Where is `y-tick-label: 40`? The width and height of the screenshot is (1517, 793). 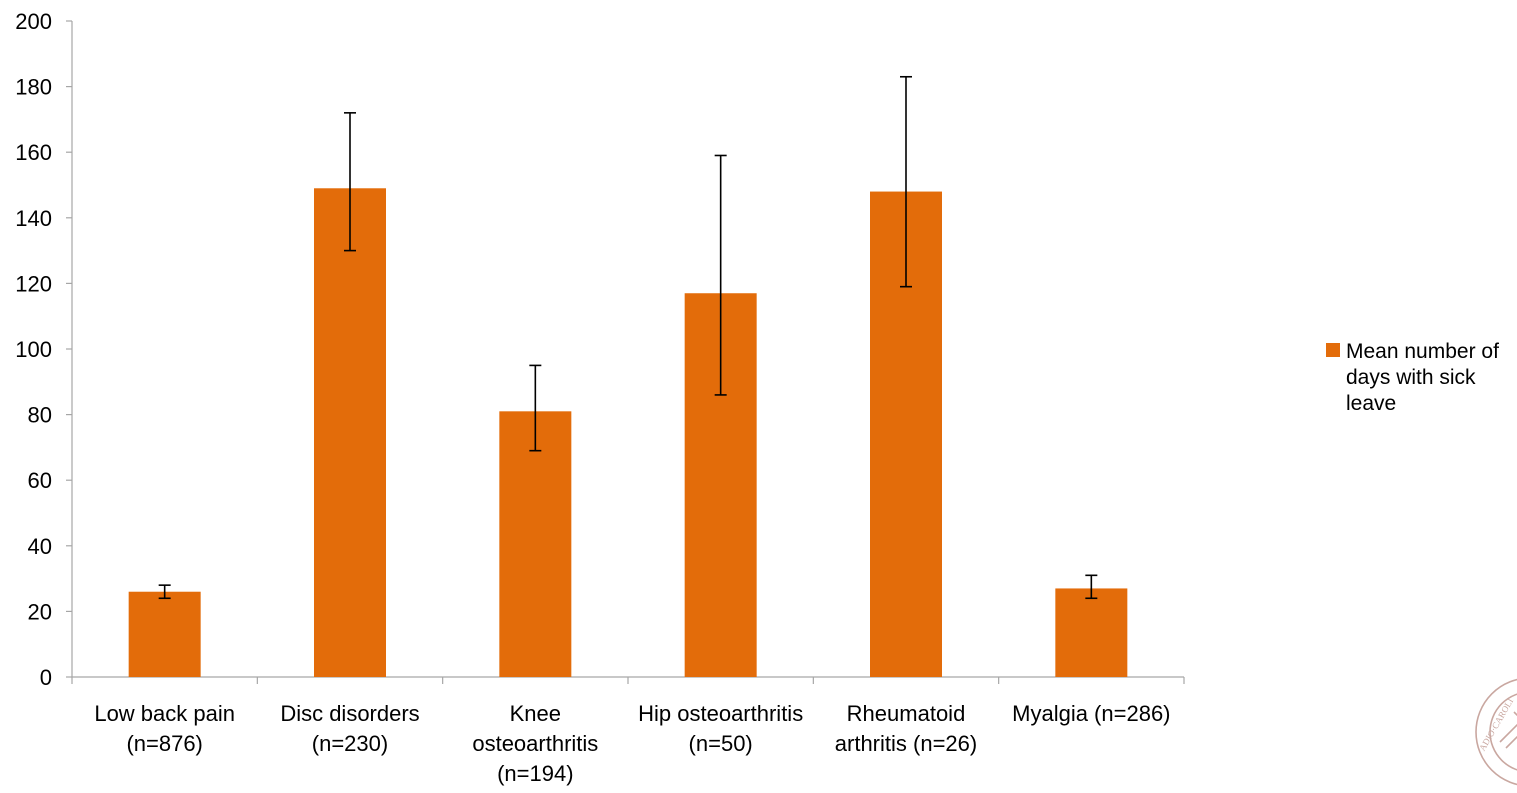
y-tick-label: 40 is located at coordinates (40, 546).